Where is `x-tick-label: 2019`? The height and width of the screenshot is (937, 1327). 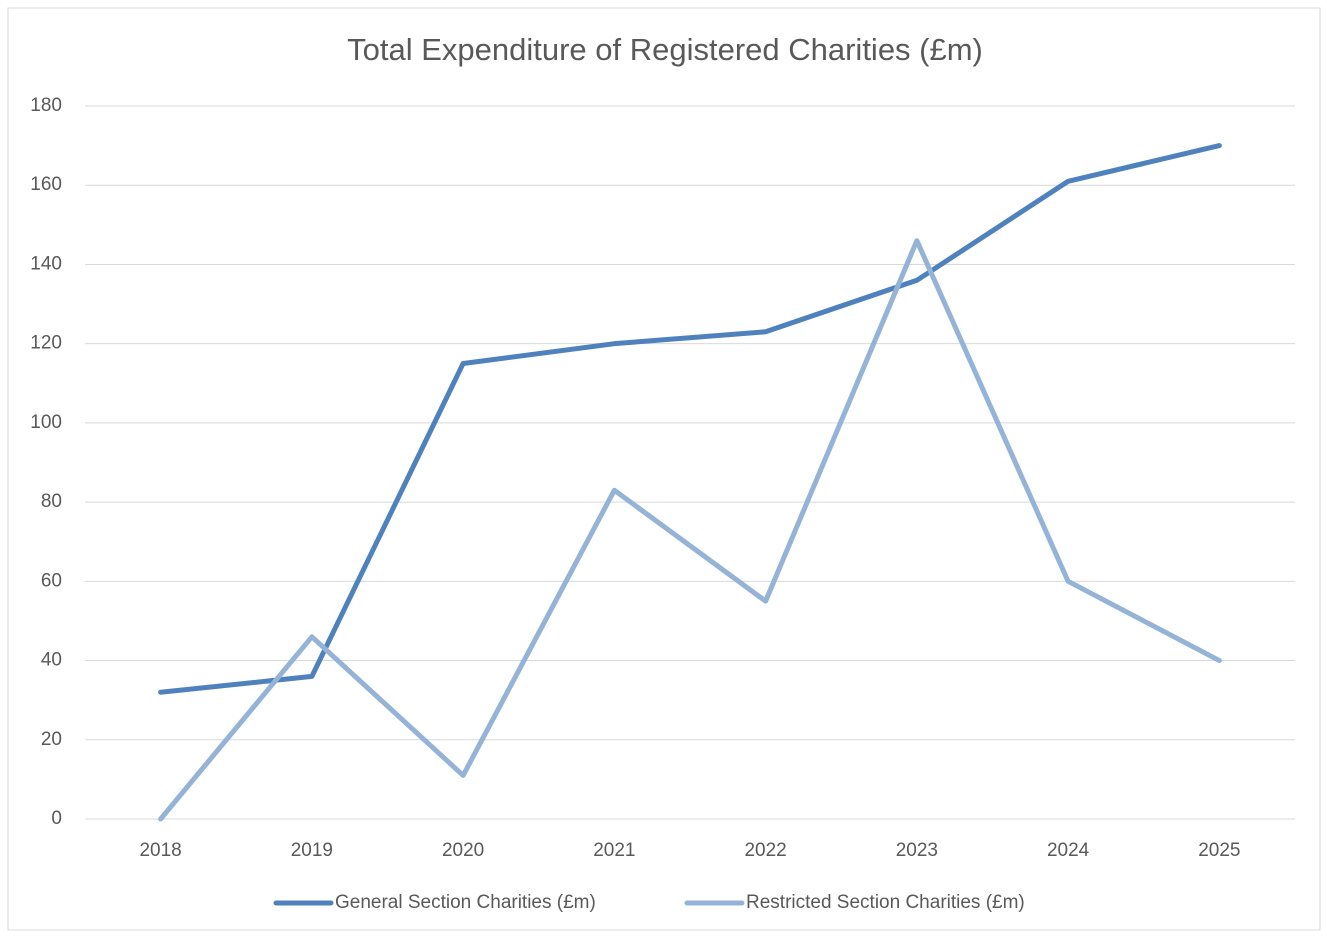
x-tick-label: 2019 is located at coordinates (312, 850).